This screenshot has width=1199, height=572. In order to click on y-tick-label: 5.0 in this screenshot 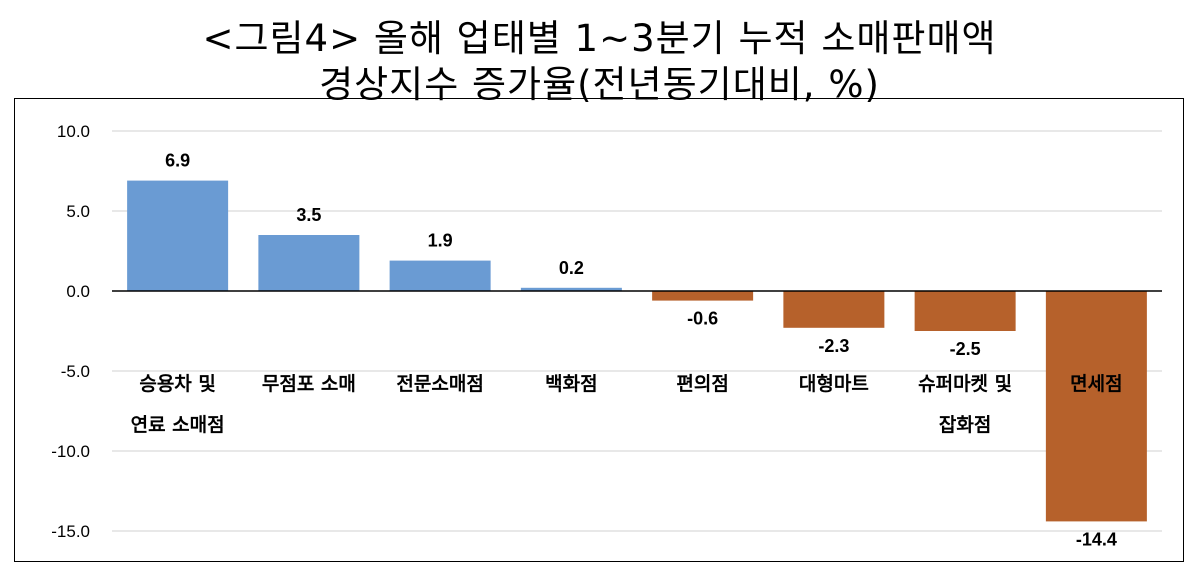, I will do `click(78, 211)`.